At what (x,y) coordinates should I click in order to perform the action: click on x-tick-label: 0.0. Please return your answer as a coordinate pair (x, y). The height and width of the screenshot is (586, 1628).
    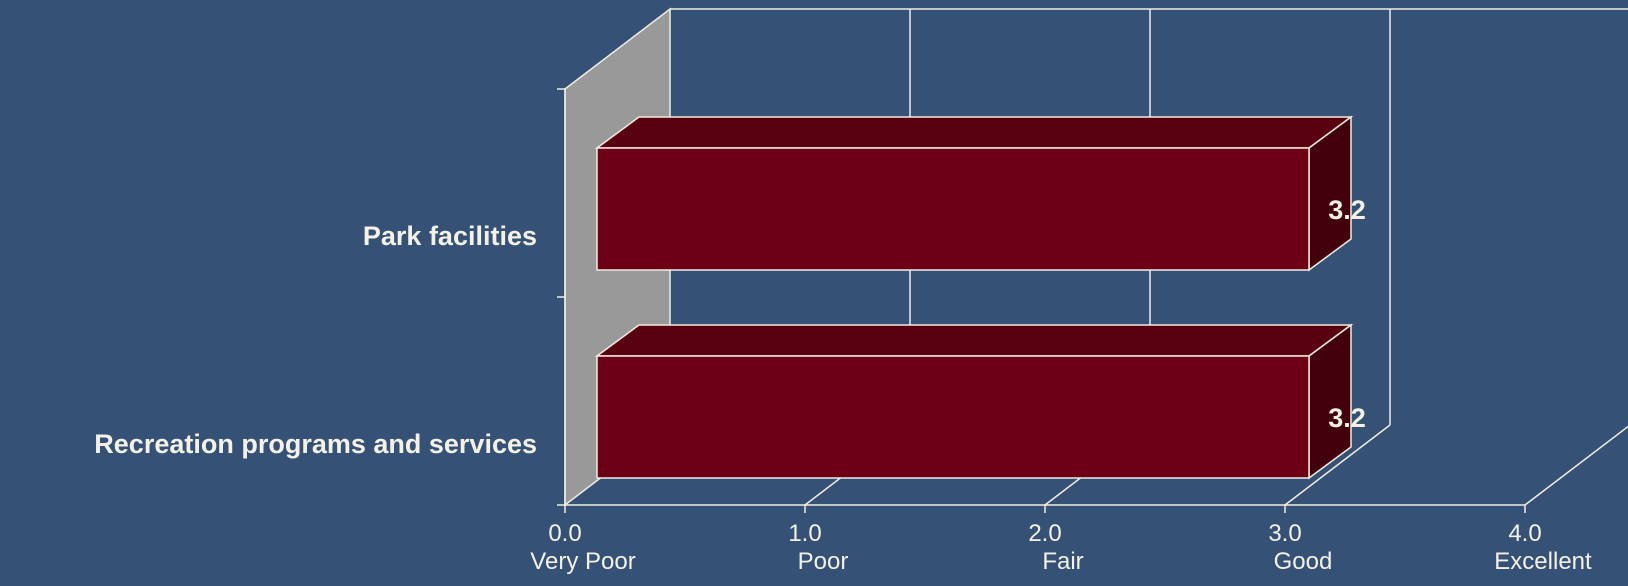
    Looking at the image, I should click on (564, 533).